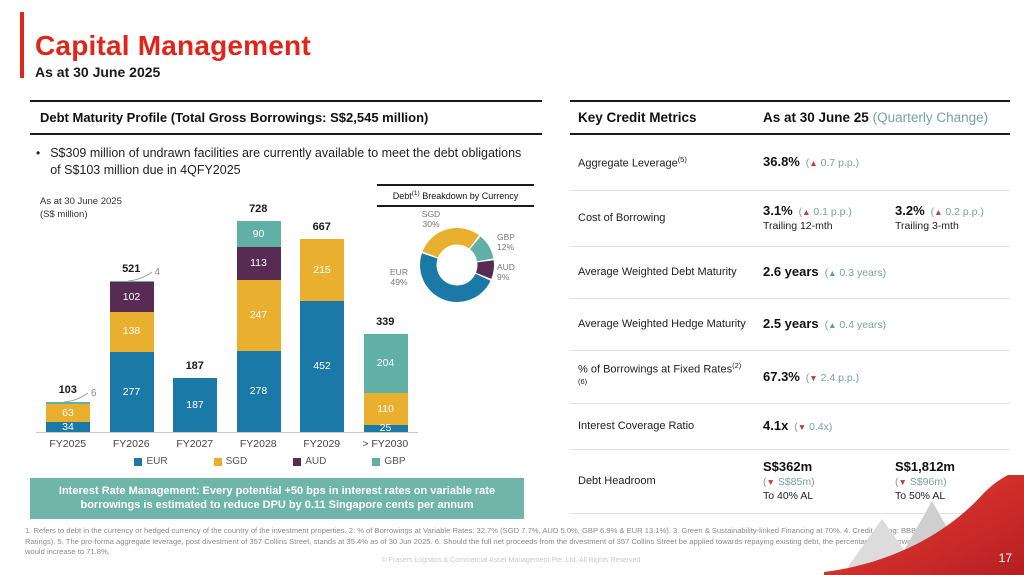 The width and height of the screenshot is (1024, 575). I want to click on metric-value-cell: S$1,812m (▼ S$96m) To 50% AL, so click(948, 481).